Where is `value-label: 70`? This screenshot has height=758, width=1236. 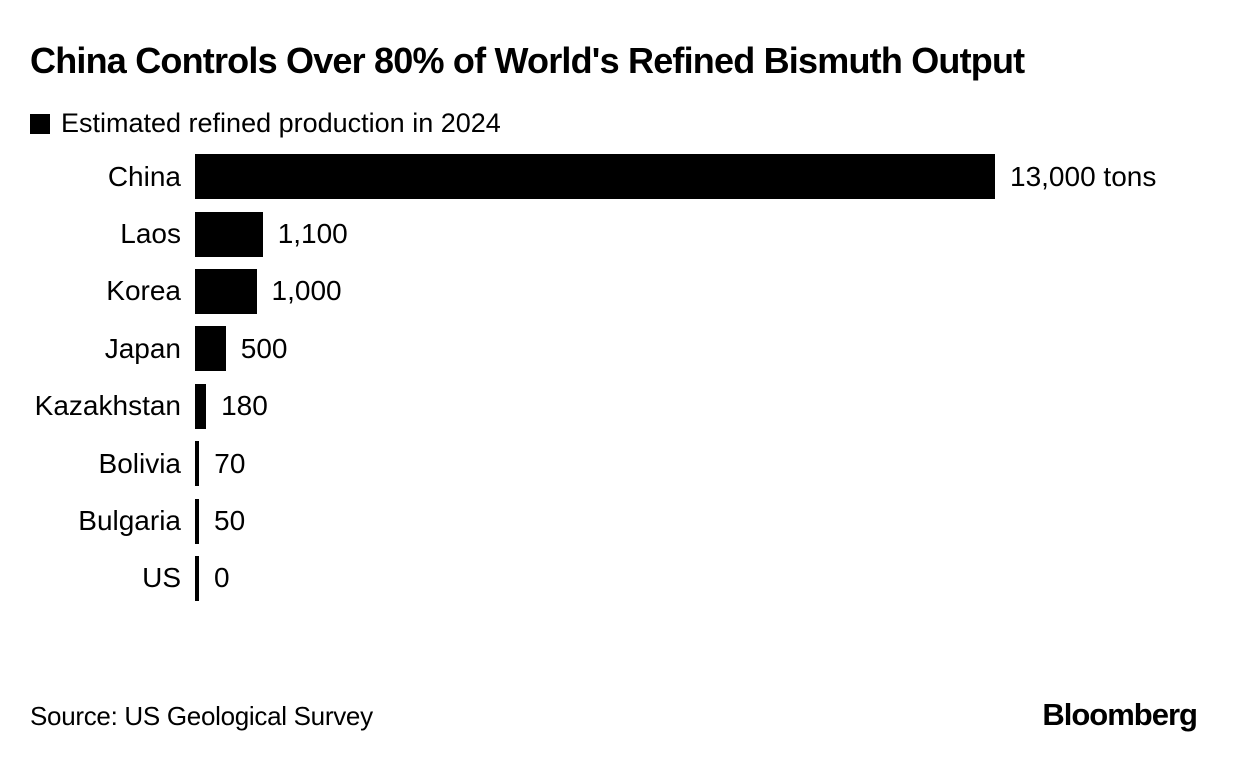
value-label: 70 is located at coordinates (230, 463).